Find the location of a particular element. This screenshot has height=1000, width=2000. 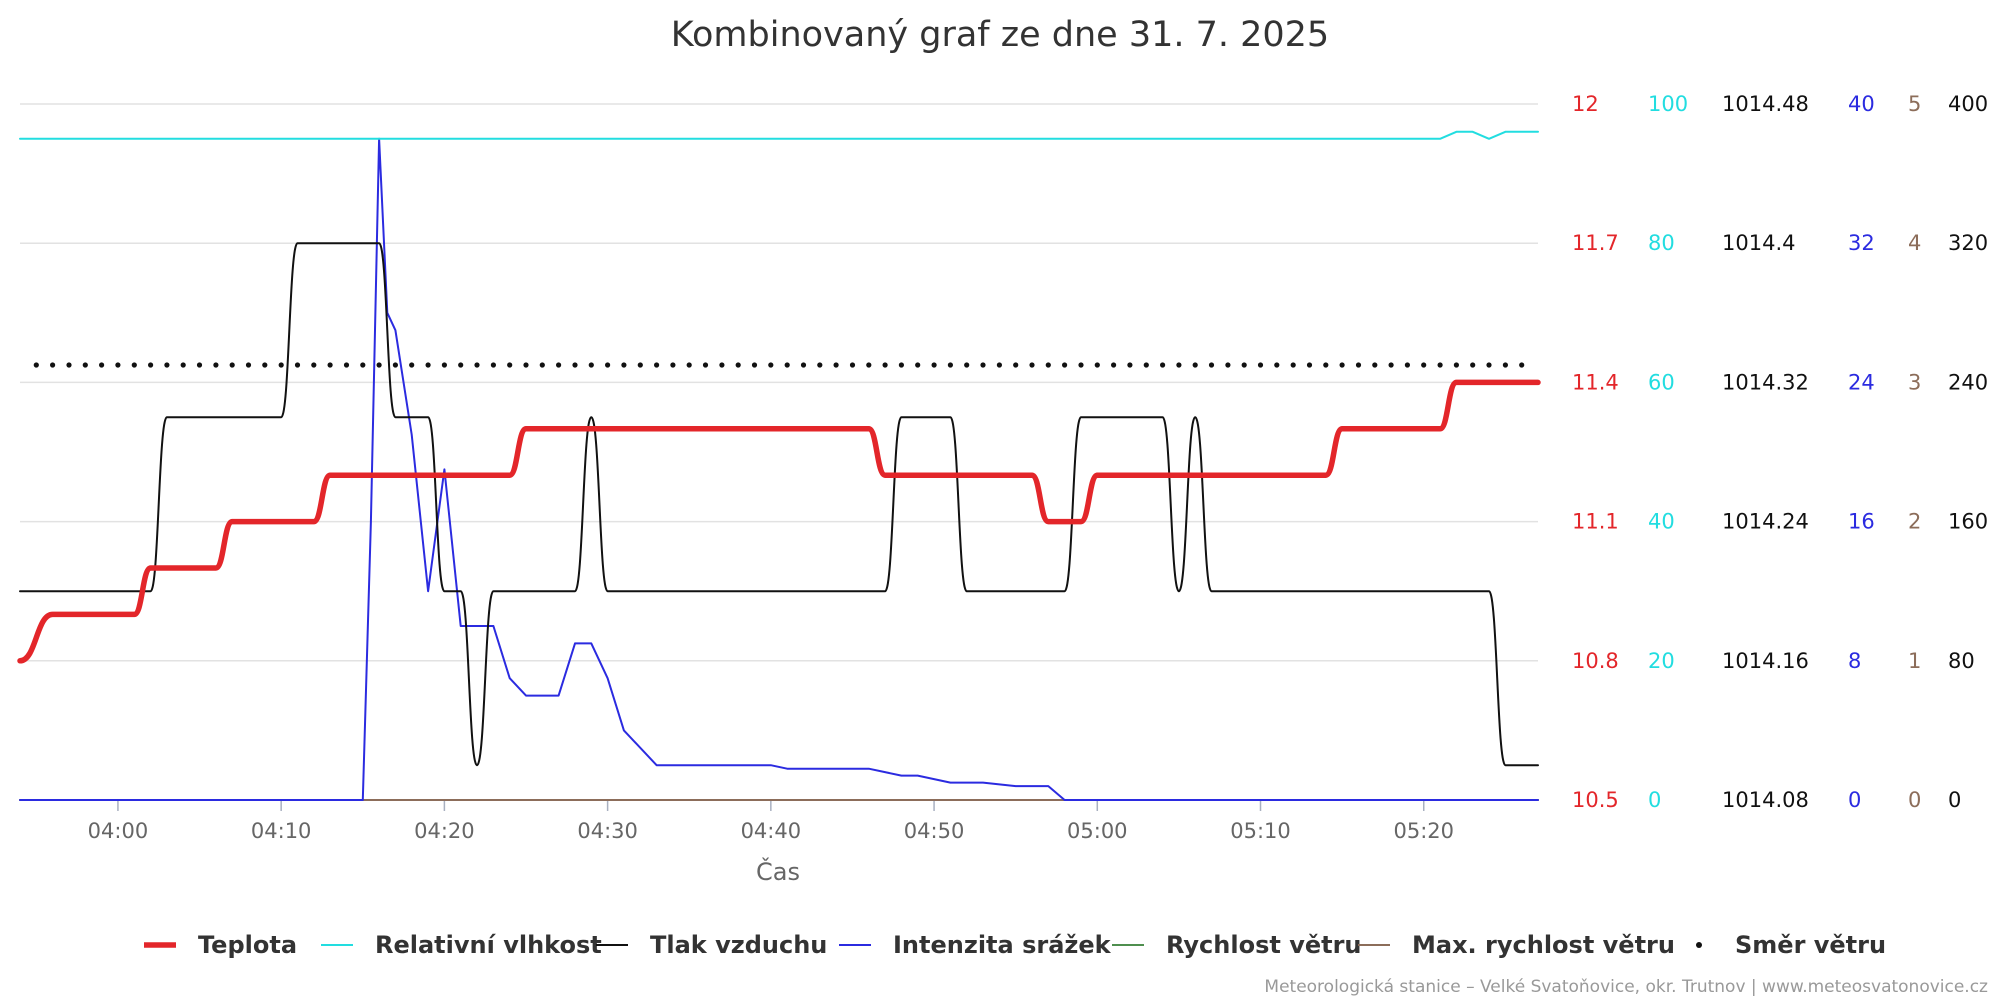

chart-title: Kombinovaný graf ze dne 31. 7. 2025 is located at coordinates (1000, 35).